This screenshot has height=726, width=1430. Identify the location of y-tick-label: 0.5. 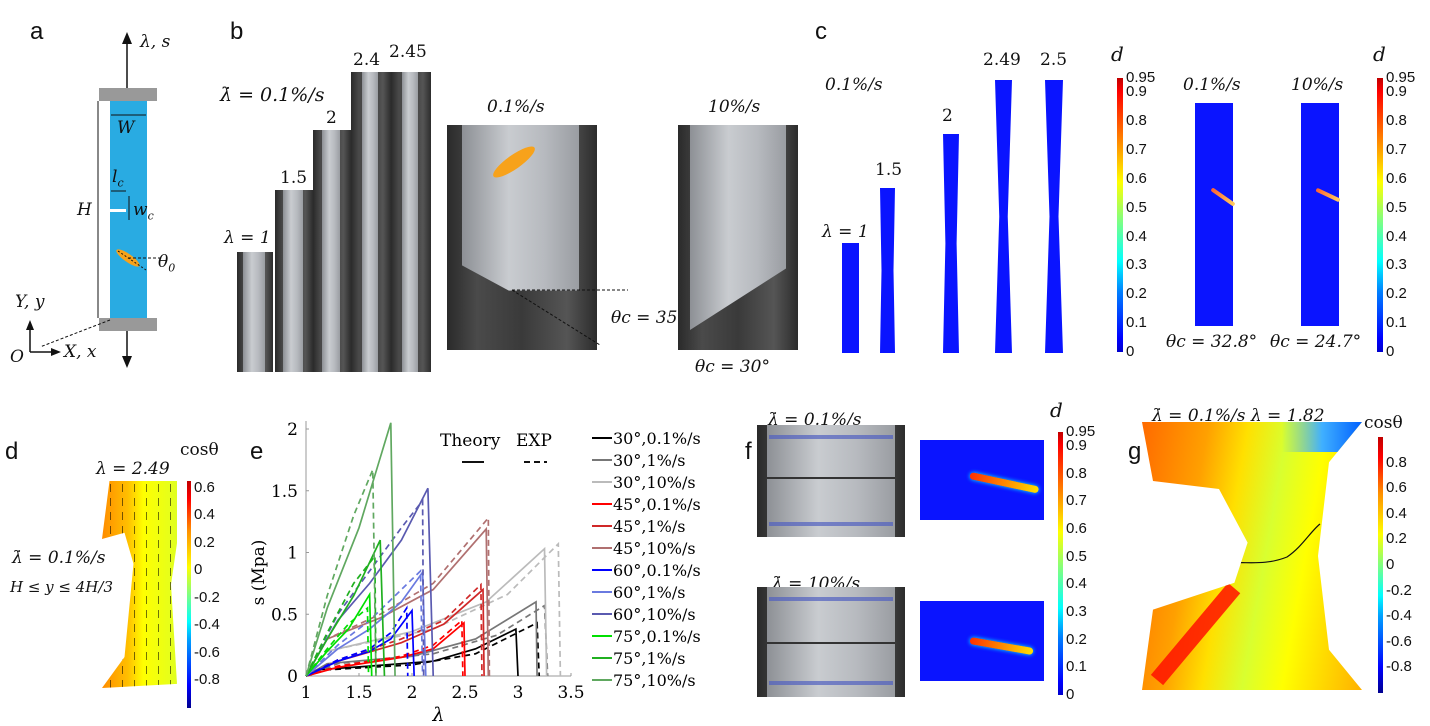
(284, 615).